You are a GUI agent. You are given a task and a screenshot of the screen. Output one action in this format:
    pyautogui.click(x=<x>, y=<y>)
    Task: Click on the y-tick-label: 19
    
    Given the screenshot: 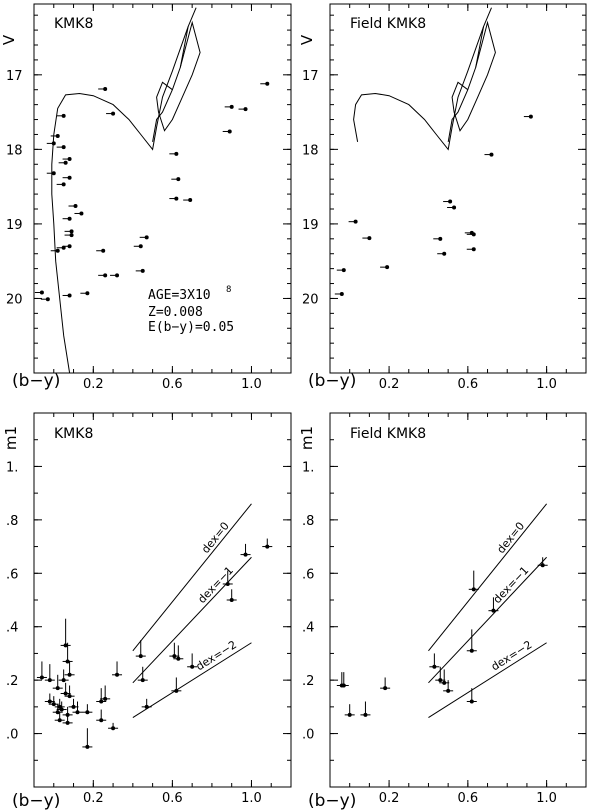 What is the action you would take?
    pyautogui.click(x=14, y=225)
    